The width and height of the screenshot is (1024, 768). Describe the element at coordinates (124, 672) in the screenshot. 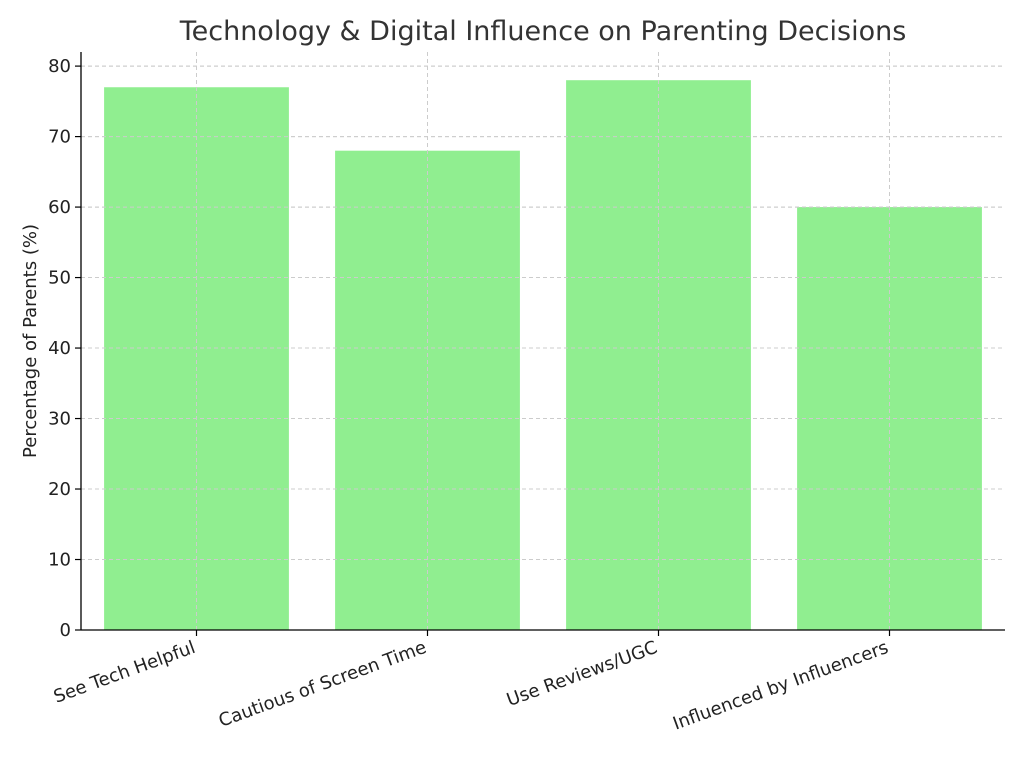

I see `x-tick-label: See Tech Helpful` at that location.